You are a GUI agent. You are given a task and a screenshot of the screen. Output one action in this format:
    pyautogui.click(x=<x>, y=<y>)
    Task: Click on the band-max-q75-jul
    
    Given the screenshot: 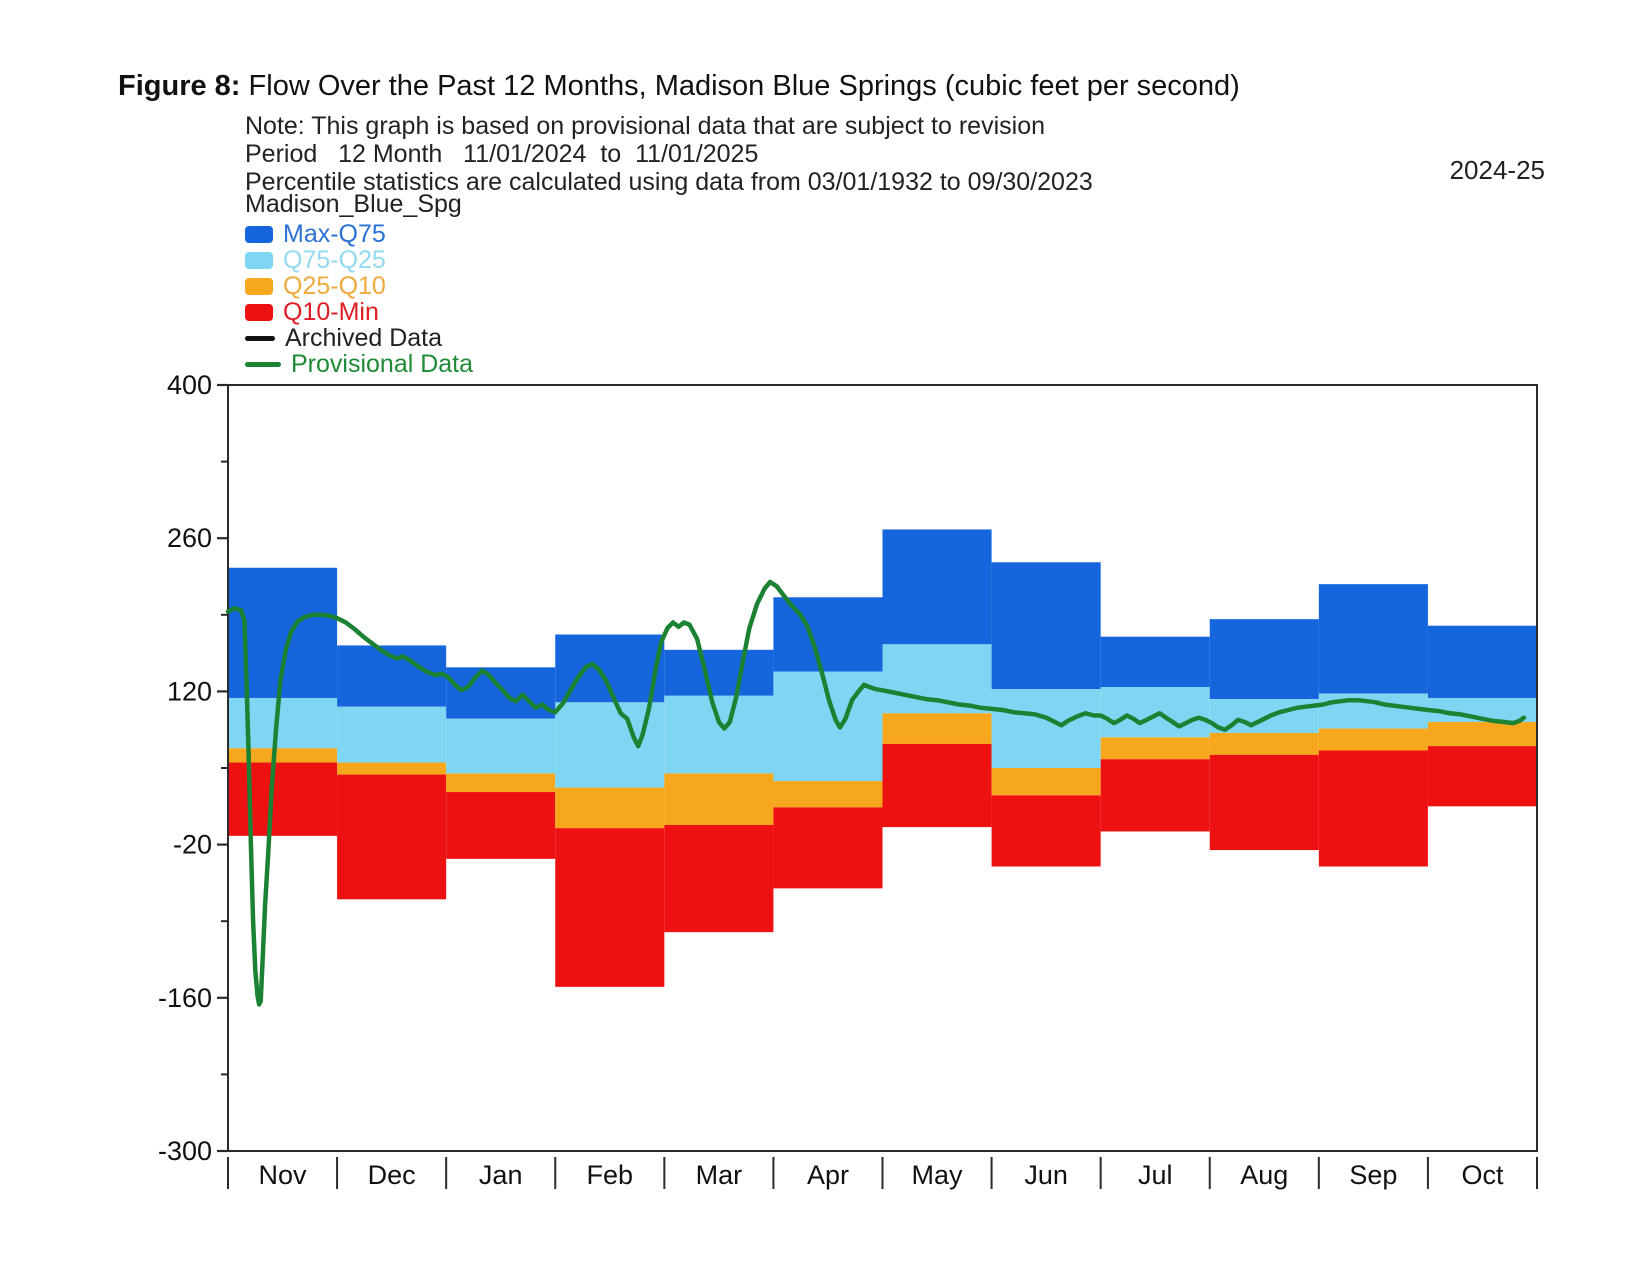 What is the action you would take?
    pyautogui.click(x=1155, y=662)
    